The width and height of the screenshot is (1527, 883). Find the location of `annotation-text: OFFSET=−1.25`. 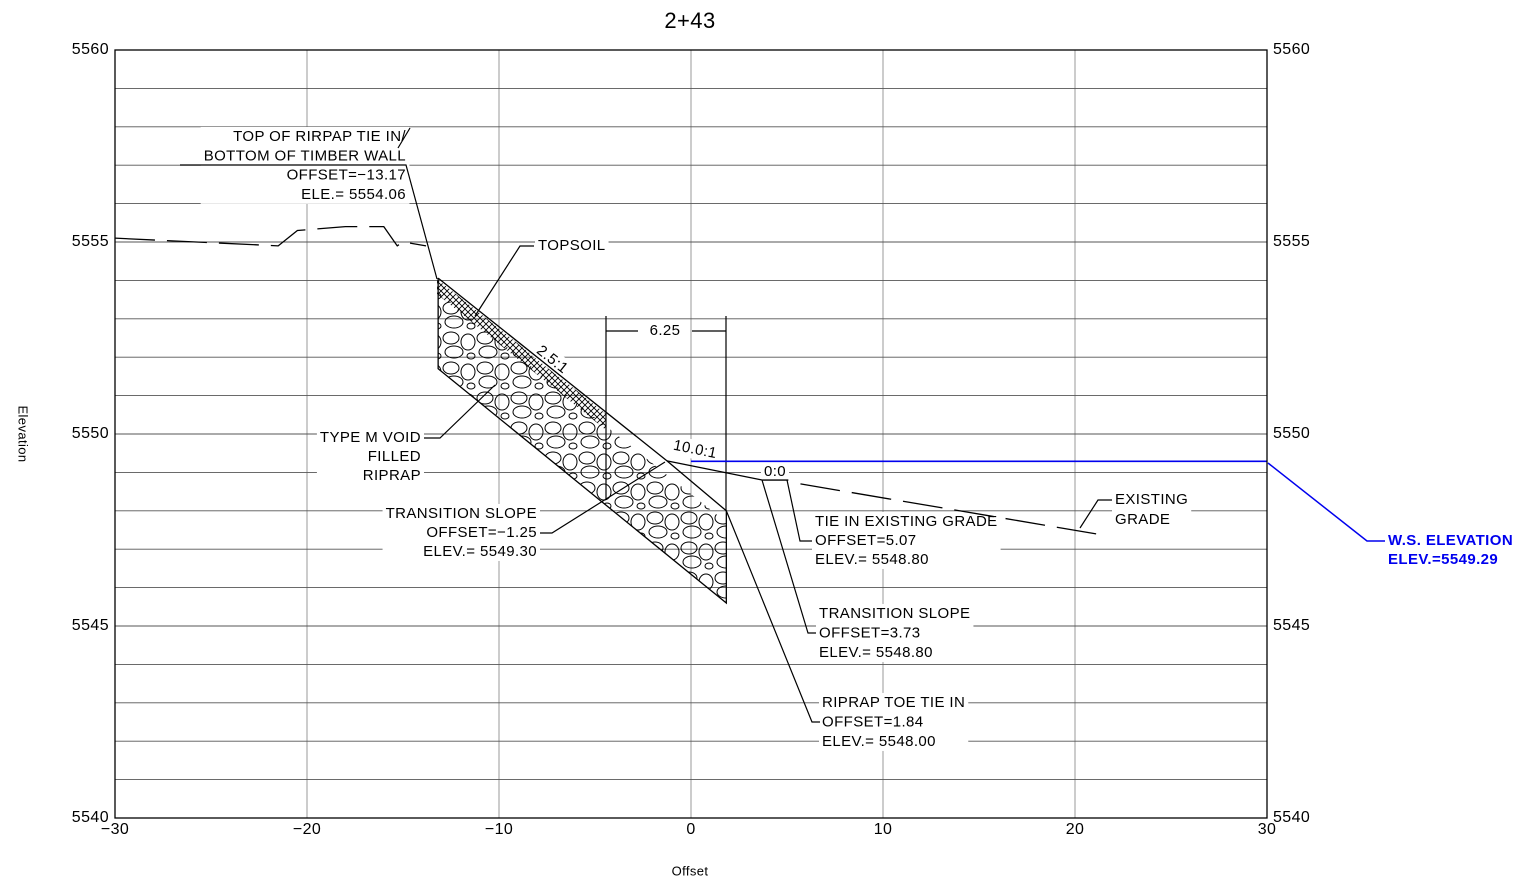

annotation-text: OFFSET=−1.25 is located at coordinates (481, 532).